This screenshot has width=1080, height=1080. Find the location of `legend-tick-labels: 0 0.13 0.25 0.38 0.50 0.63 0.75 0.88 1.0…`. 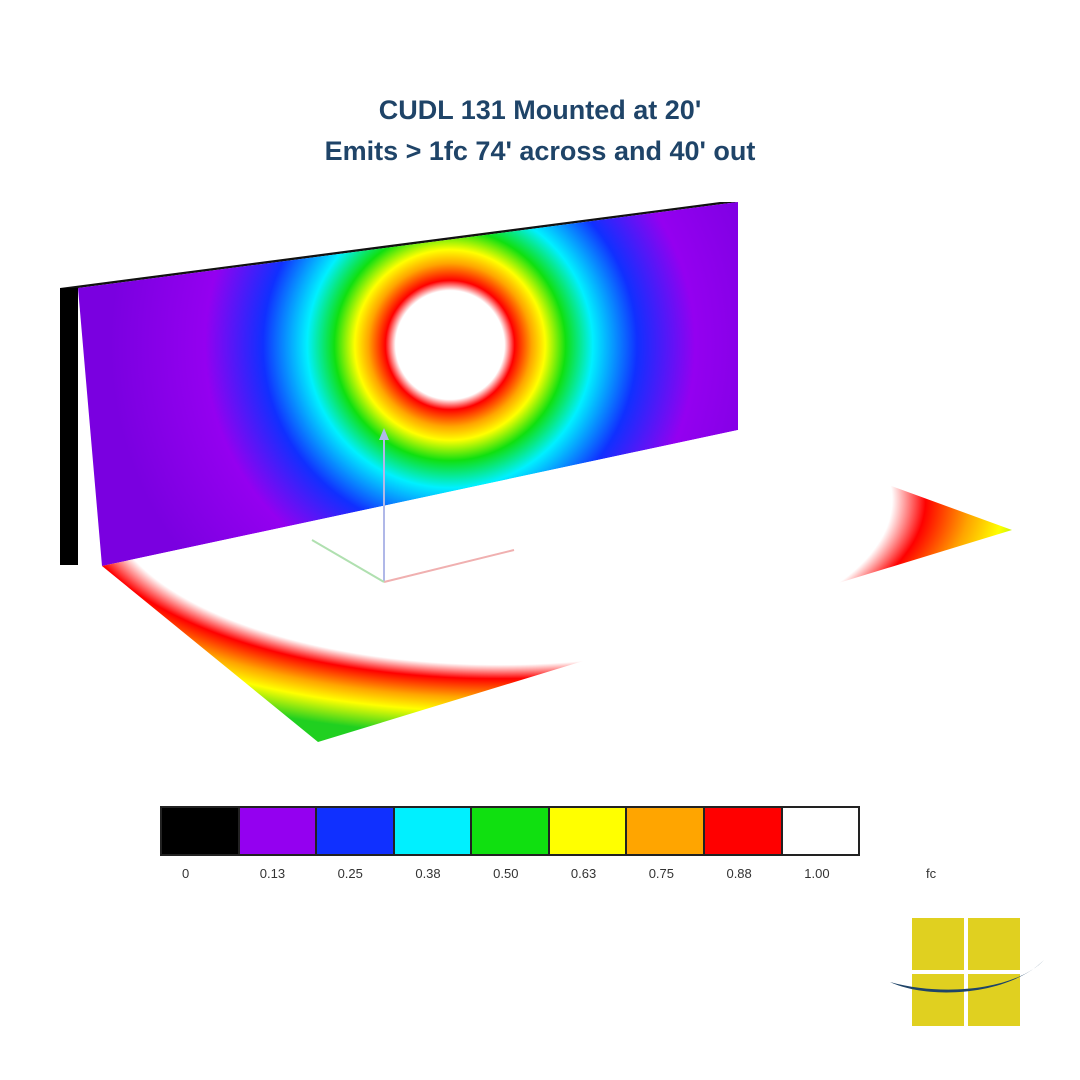

legend-tick-labels: 0 0.13 0.25 0.38 0.50 0.63 0.75 0.88 1.0… is located at coordinates (510, 876).